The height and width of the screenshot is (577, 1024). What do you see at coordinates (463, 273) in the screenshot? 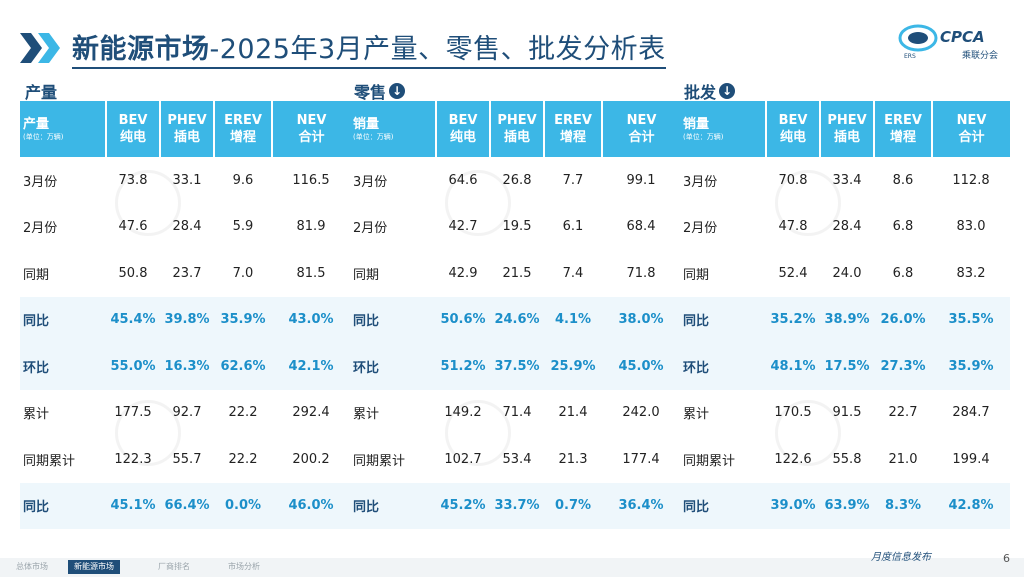
I see `cell: 42.9` at bounding box center [463, 273].